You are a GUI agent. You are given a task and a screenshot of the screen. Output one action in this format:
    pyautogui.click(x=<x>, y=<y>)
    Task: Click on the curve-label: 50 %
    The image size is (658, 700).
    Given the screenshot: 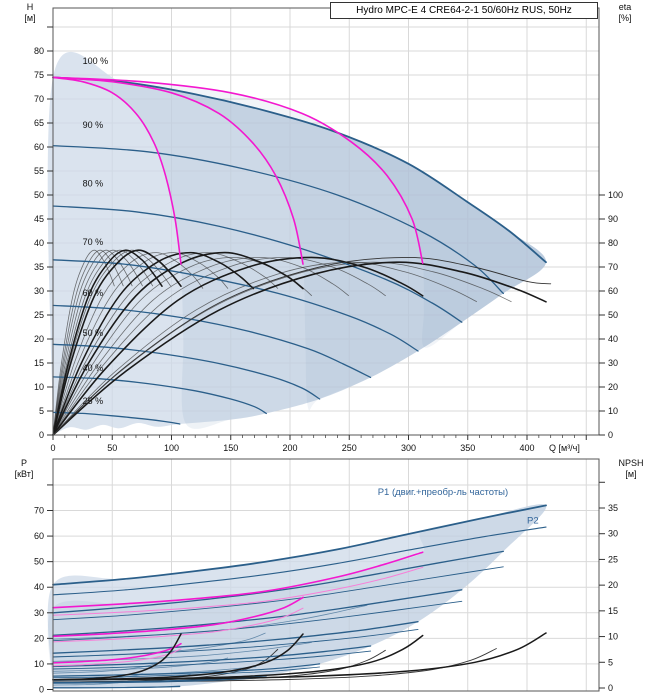 What is the action you would take?
    pyautogui.click(x=93, y=333)
    